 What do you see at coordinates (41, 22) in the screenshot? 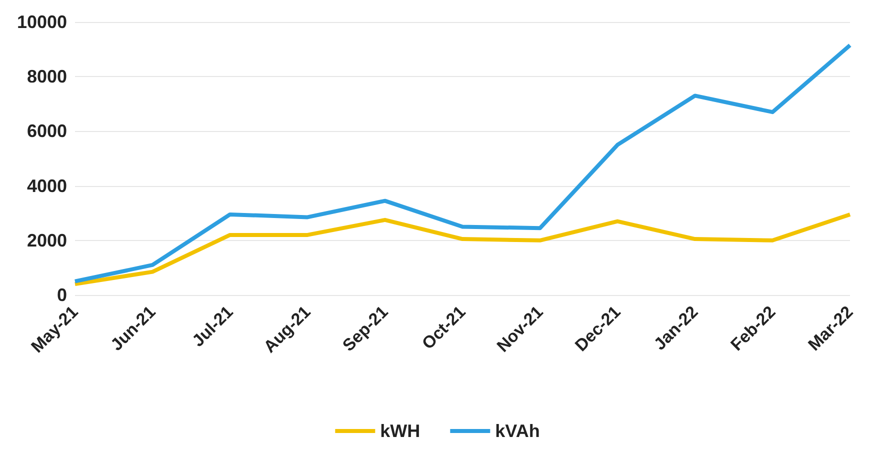
I see `y-tick-label: 10000` at bounding box center [41, 22].